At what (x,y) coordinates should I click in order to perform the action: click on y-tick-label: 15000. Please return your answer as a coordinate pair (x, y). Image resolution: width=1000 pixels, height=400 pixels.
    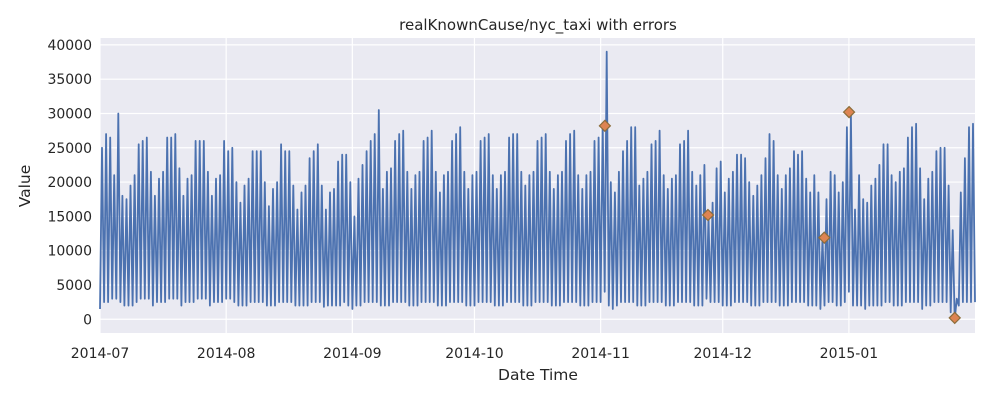
    Looking at the image, I should click on (69, 217).